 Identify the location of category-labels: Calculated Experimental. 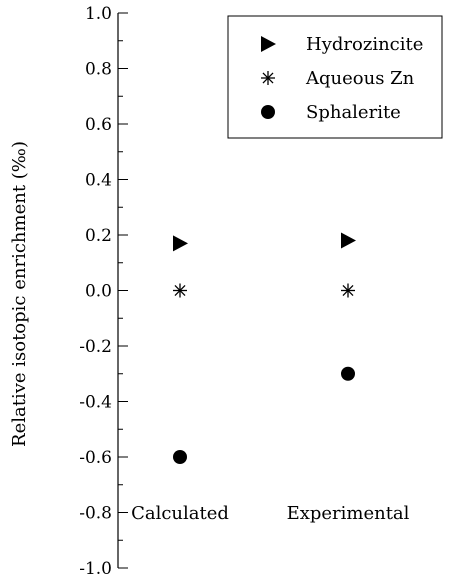
(270, 513).